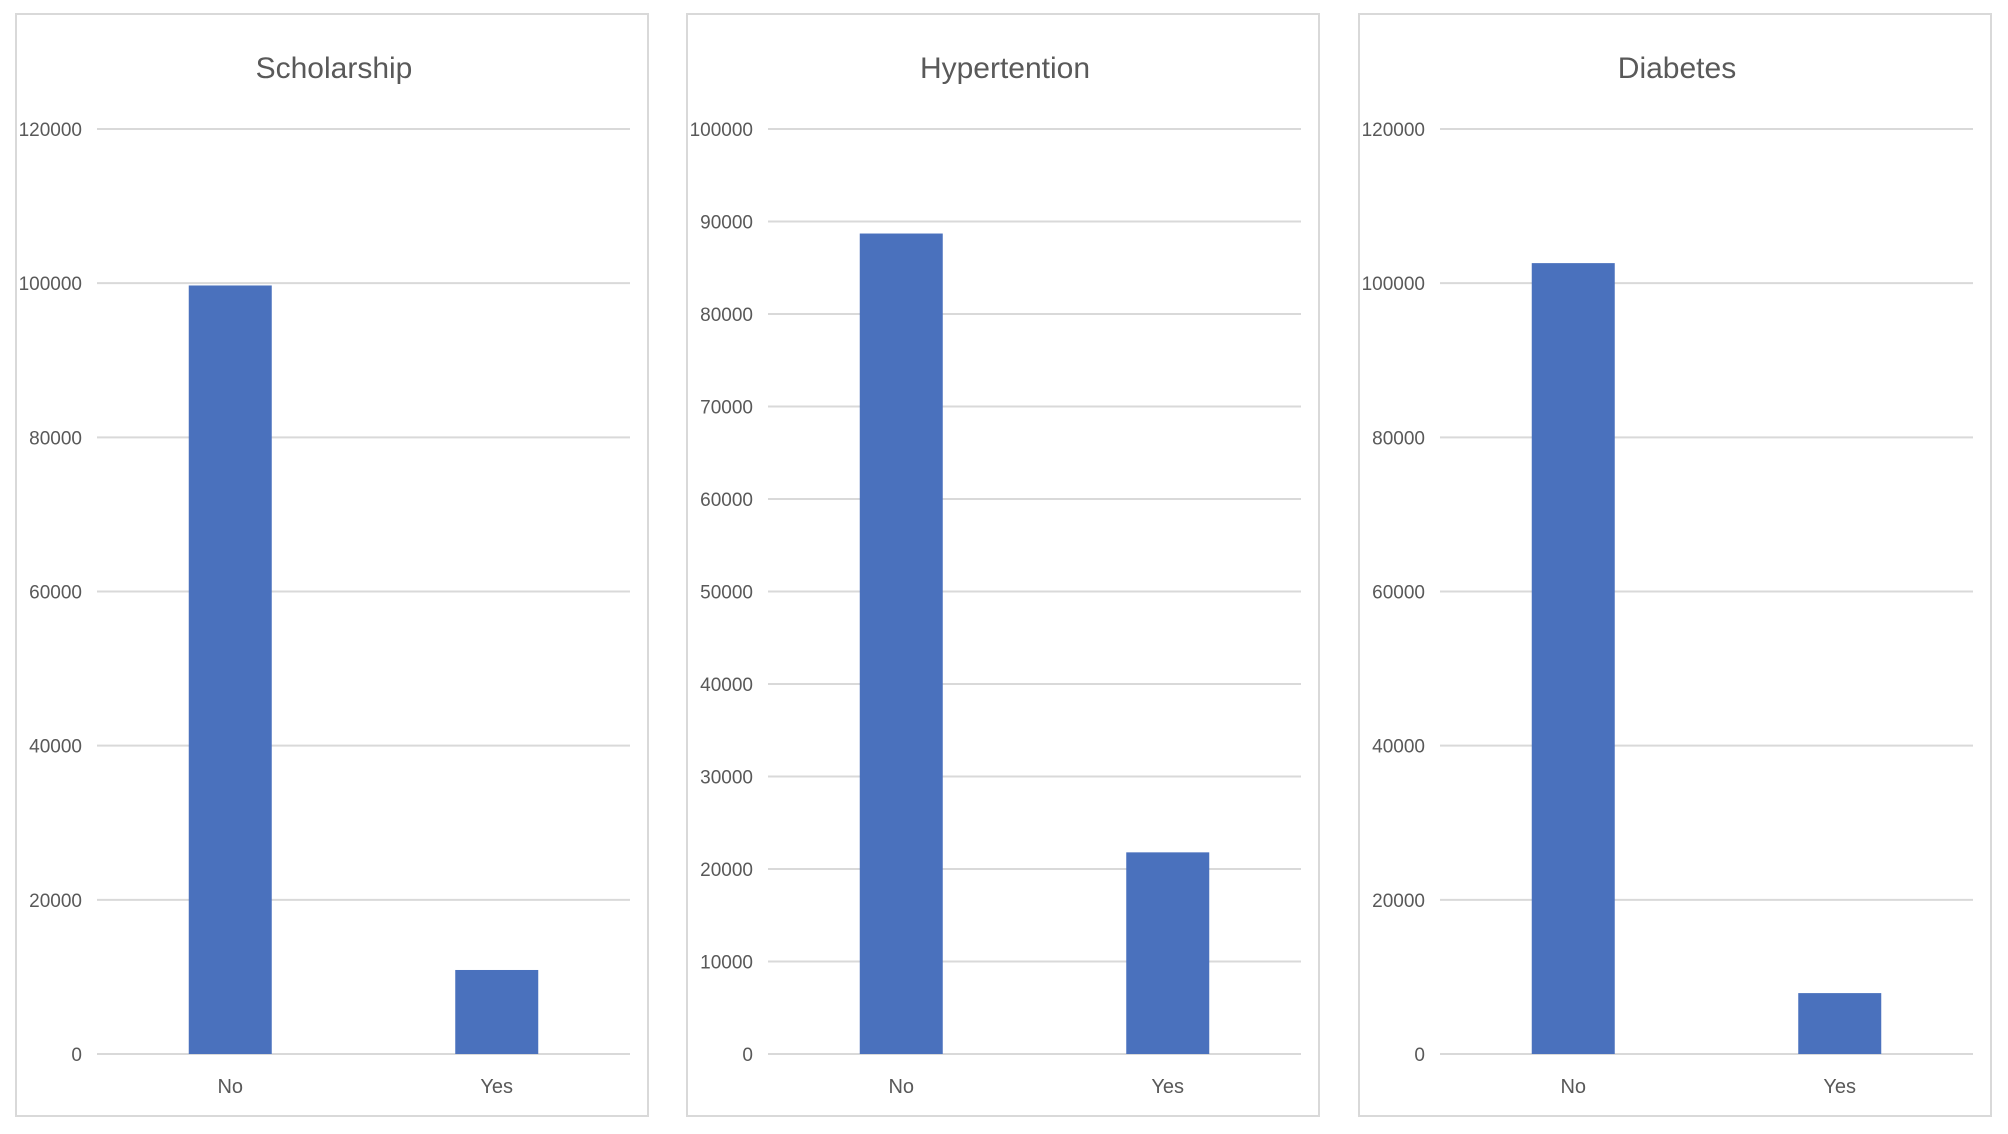 Image resolution: width=2008 pixels, height=1134 pixels. I want to click on chart-title: Hypertention, so click(1005, 68).